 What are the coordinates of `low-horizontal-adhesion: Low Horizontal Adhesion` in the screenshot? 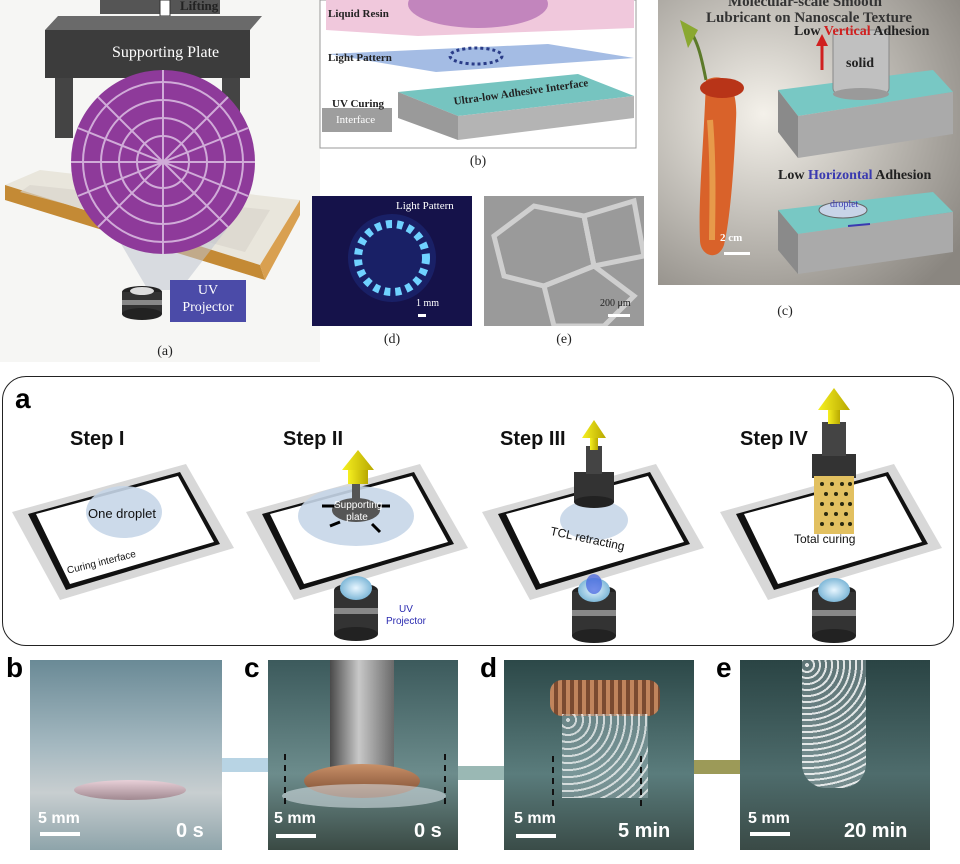 It's located at (854, 176).